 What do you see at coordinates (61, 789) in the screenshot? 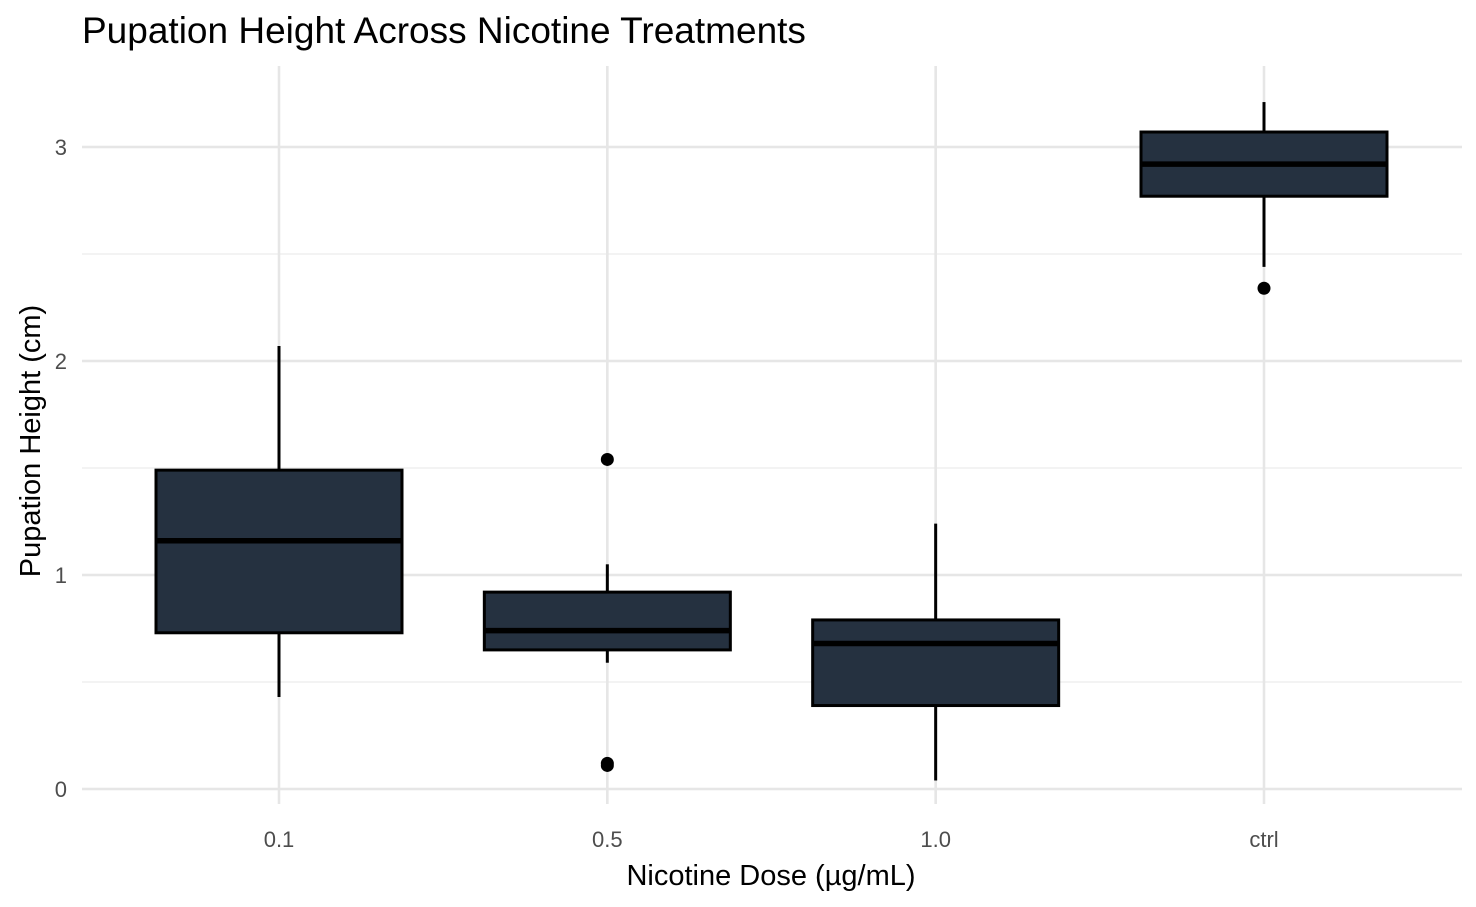
I see `y-tick-label: 0` at bounding box center [61, 789].